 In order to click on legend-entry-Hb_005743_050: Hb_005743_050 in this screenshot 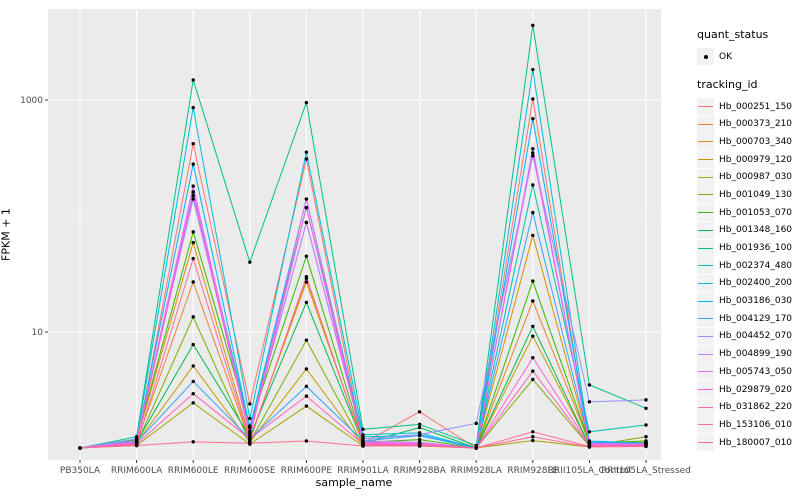, I will do `click(744, 372)`.